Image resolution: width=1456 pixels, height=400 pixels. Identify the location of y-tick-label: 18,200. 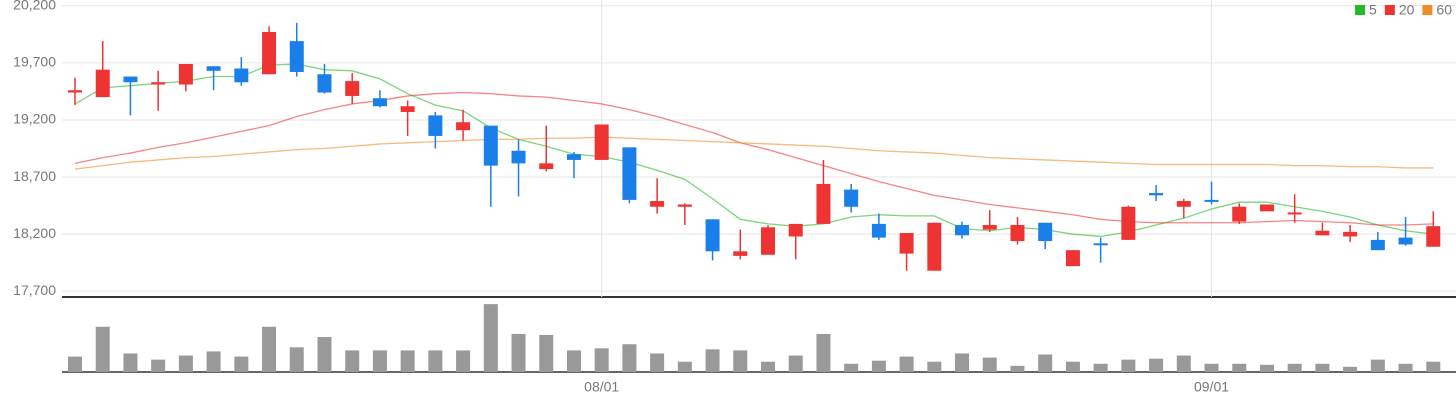
(34, 233).